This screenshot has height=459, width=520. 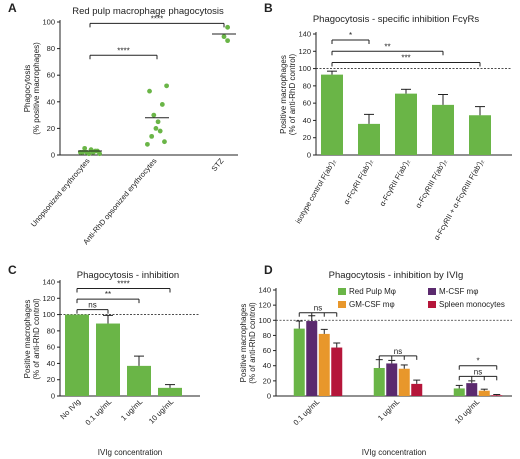 I want to click on panel-d-ytick-label: 120, so click(x=264, y=305).